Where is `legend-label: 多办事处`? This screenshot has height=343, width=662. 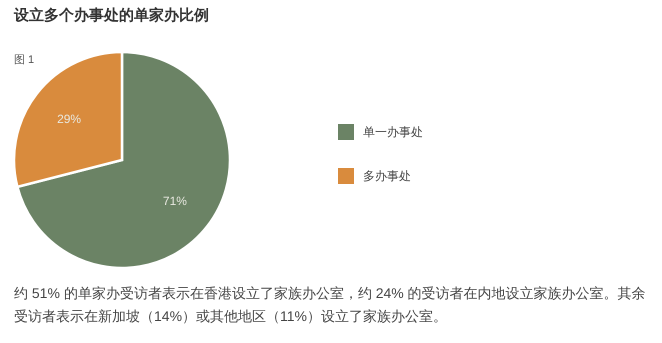 legend-label: 多办事处 is located at coordinates (387, 176).